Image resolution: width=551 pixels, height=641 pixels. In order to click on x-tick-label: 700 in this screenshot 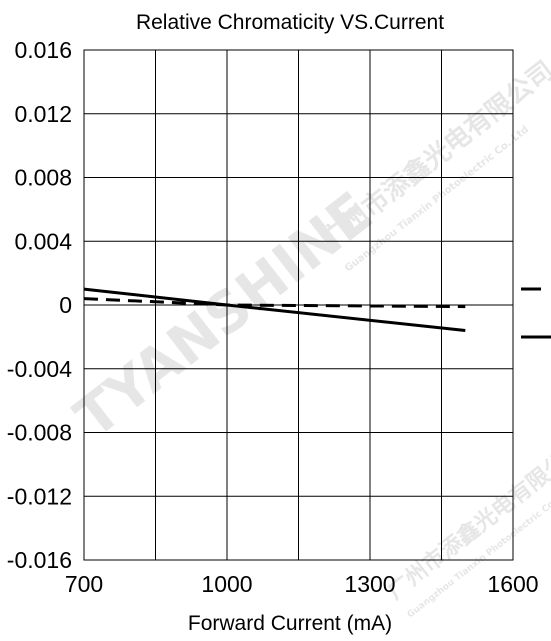, I will do `click(84, 584)`.